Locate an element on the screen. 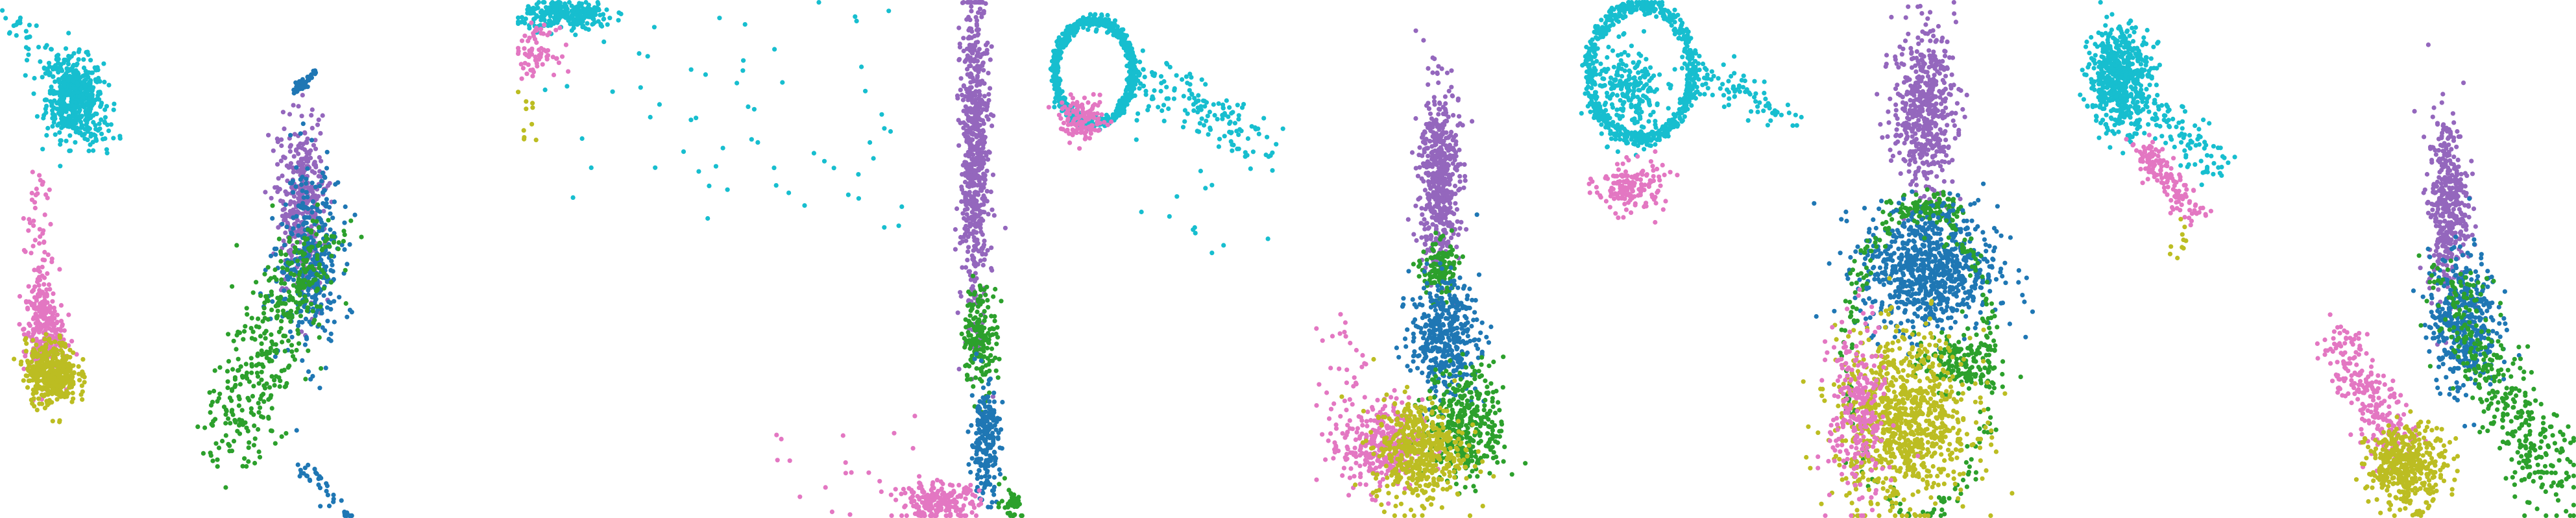 Image resolution: width=2576 pixels, height=518 pixels. cluster-blue is located at coordinates (985, 430).